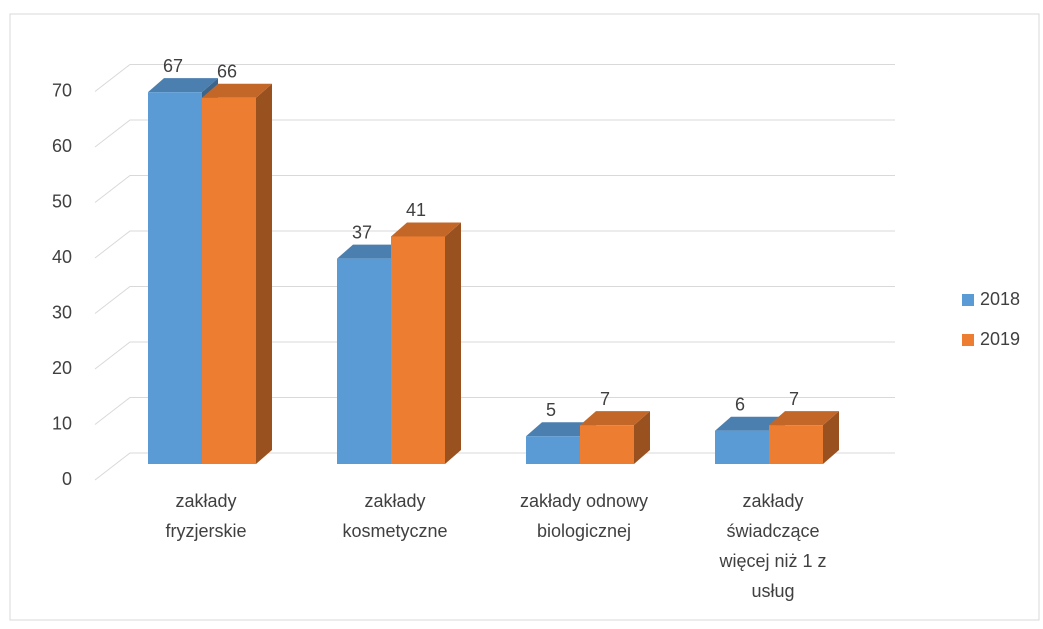 The image size is (1043, 629). What do you see at coordinates (740, 404) in the screenshot?
I see `data-label: 6` at bounding box center [740, 404].